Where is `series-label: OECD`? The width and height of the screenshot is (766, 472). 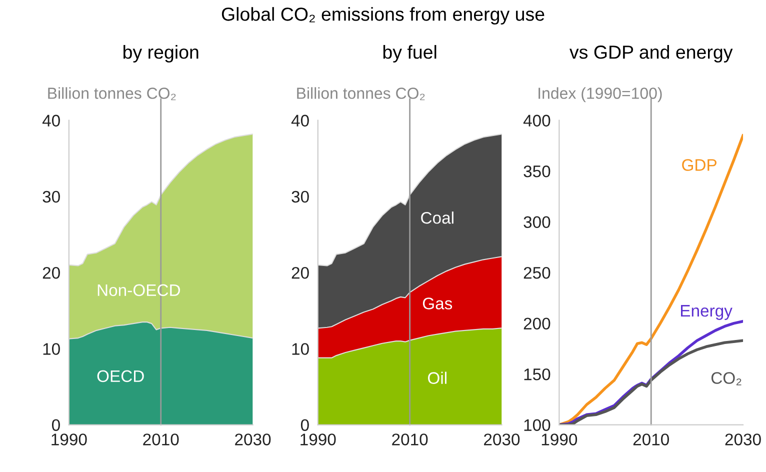
series-label: OECD is located at coordinates (120, 376).